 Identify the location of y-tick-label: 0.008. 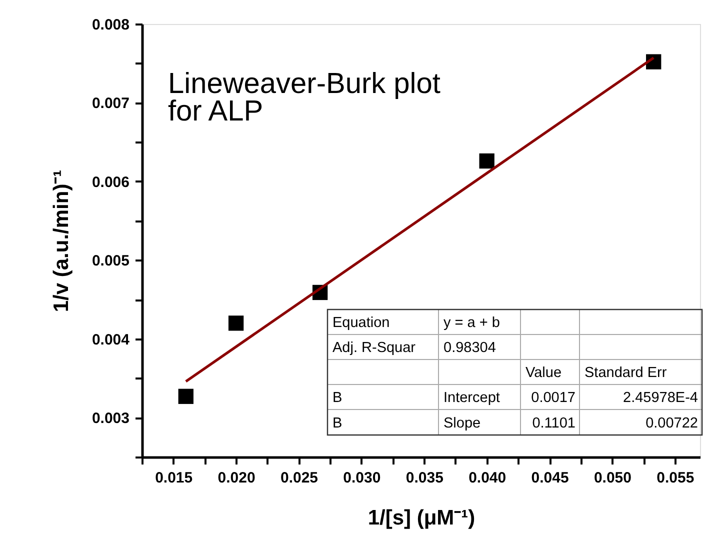
(111, 25).